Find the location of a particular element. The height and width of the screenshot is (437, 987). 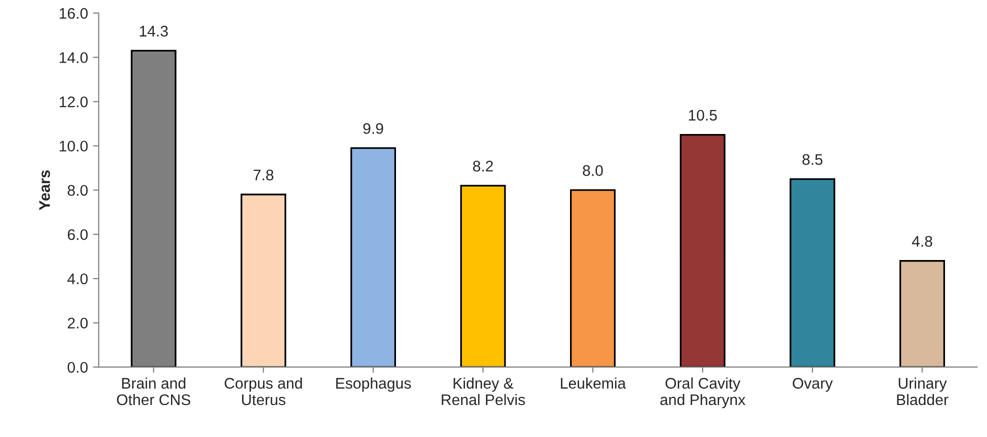

y-tick-label: 14.0 is located at coordinates (74, 58).